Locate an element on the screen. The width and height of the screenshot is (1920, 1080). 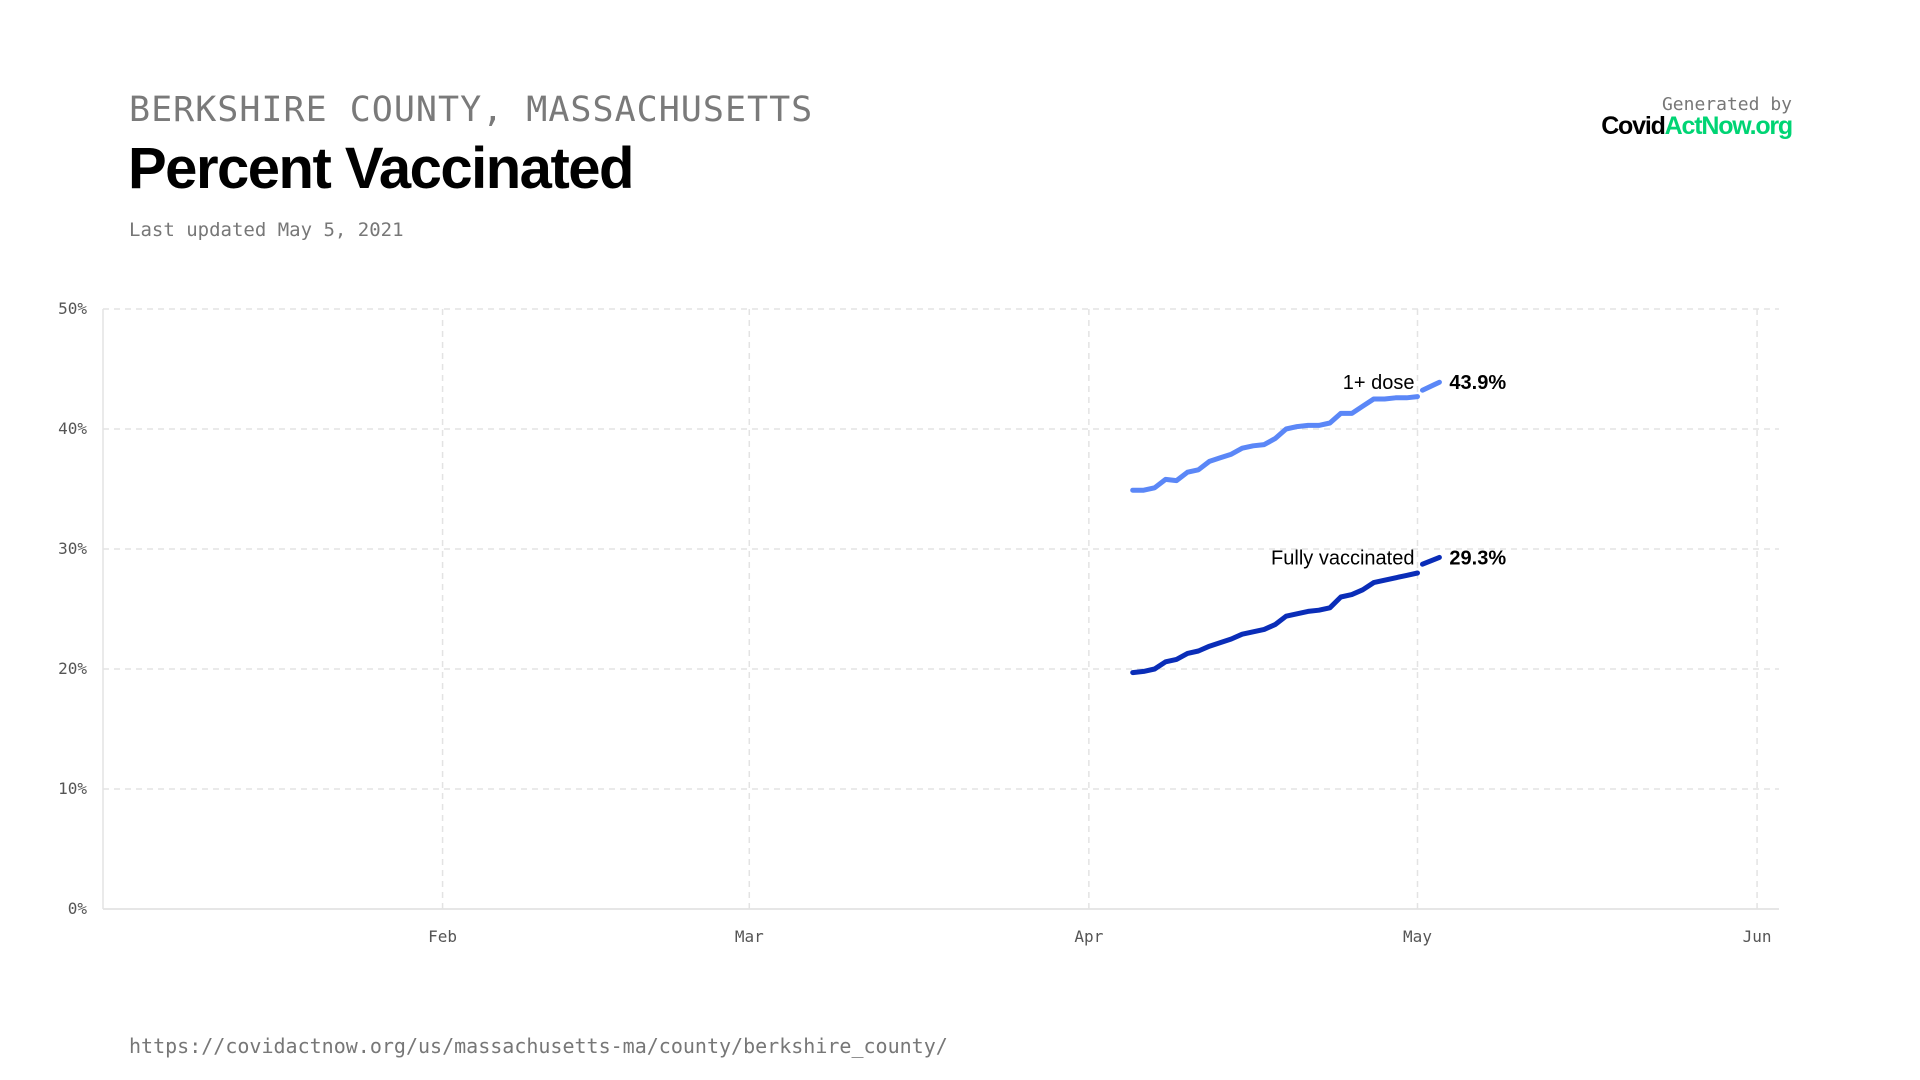
x-tick-label: Feb is located at coordinates (442, 936).